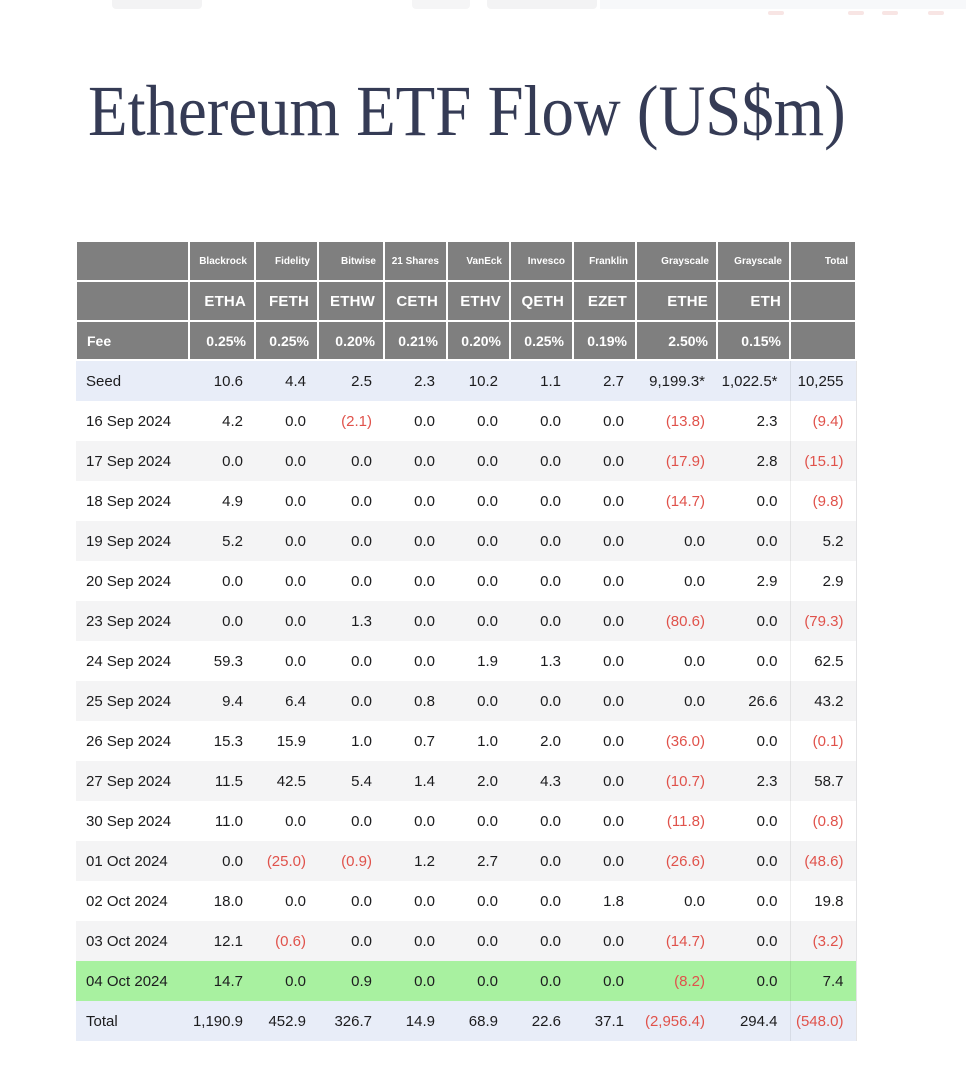 This screenshot has height=1076, width=966. What do you see at coordinates (676, 981) in the screenshot?
I see `value-cell: (8.2)` at bounding box center [676, 981].